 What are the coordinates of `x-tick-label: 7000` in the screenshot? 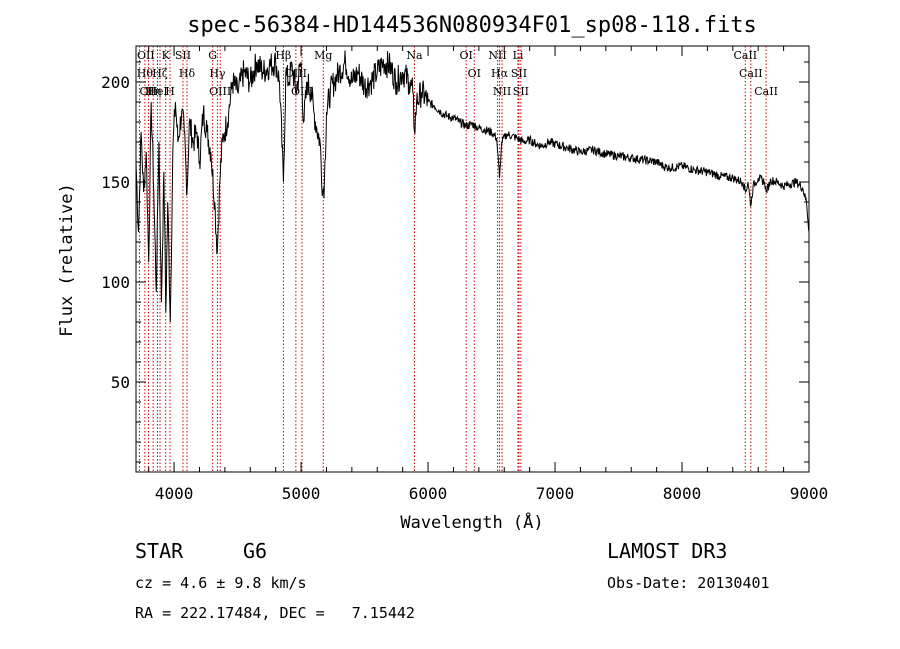 It's located at (555, 493).